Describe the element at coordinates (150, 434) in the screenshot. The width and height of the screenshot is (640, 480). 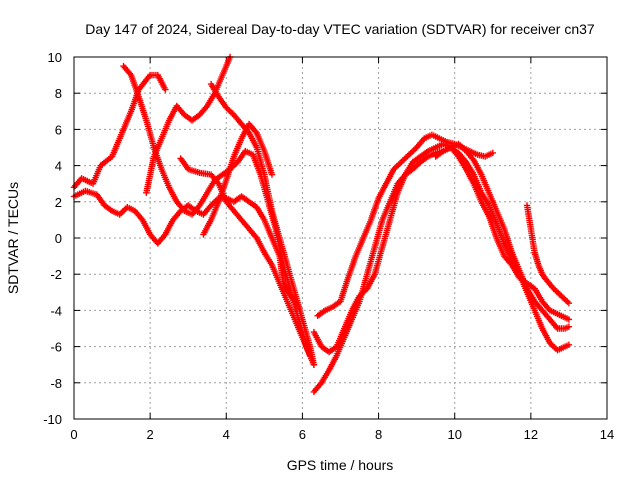
I see `x-tick-label: 2` at that location.